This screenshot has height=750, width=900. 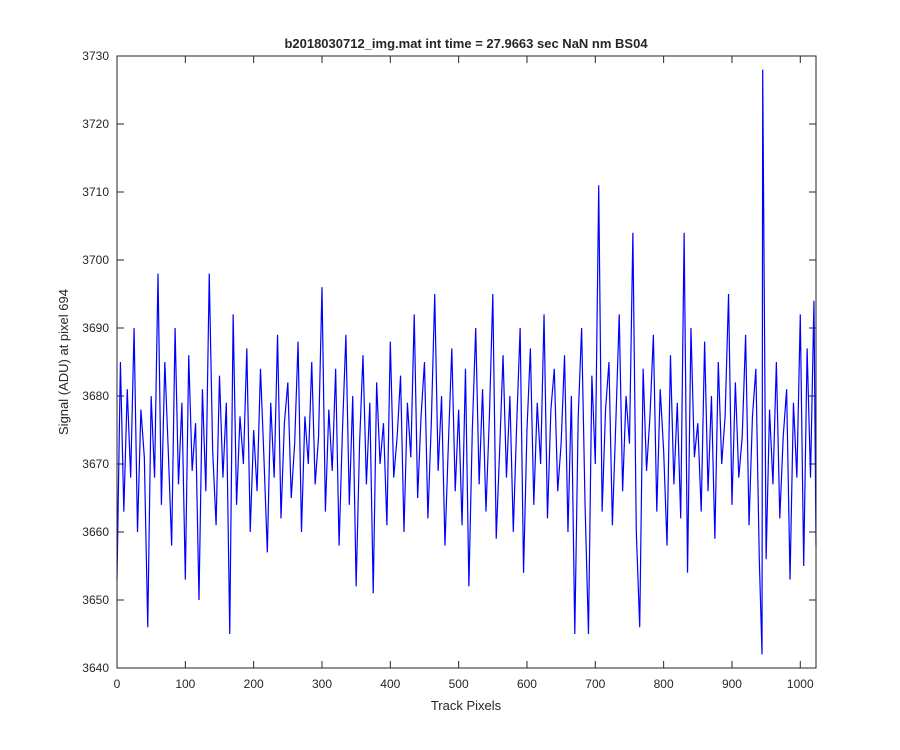 What do you see at coordinates (95, 532) in the screenshot?
I see `y-tick-label: 3660` at bounding box center [95, 532].